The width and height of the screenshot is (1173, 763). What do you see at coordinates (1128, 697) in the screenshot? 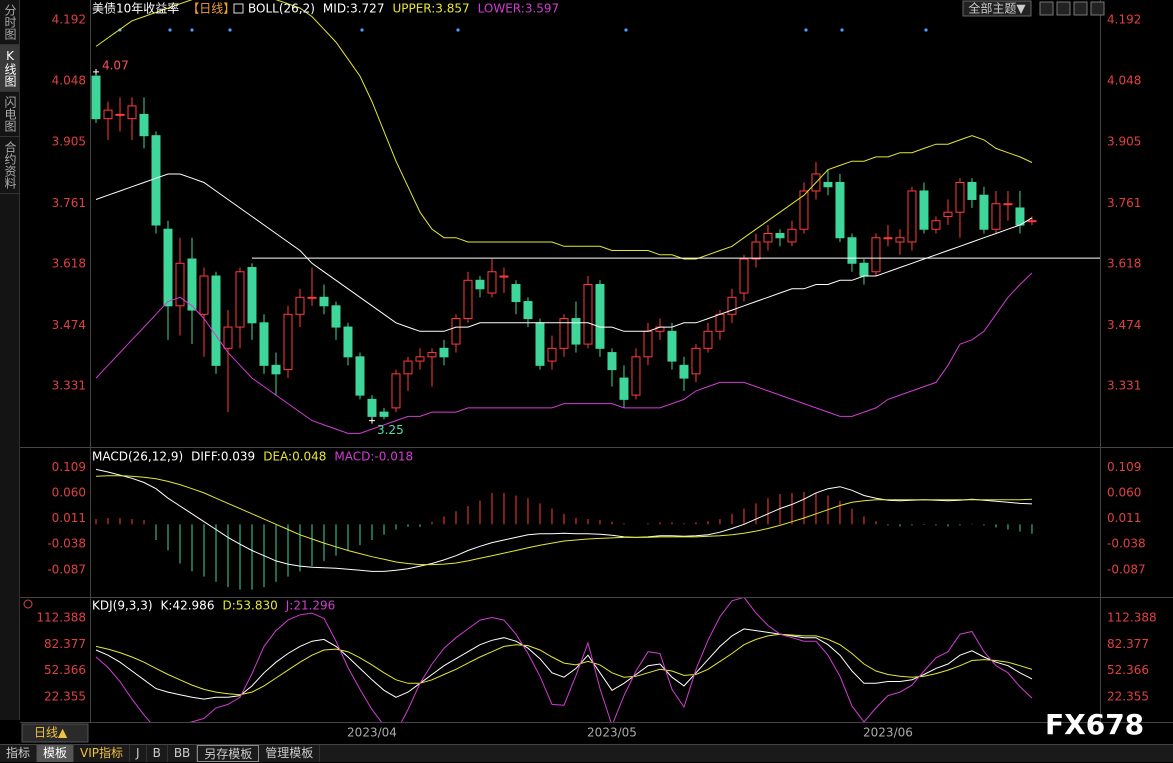
I see `y-tick-label: 22.355` at bounding box center [1128, 697].